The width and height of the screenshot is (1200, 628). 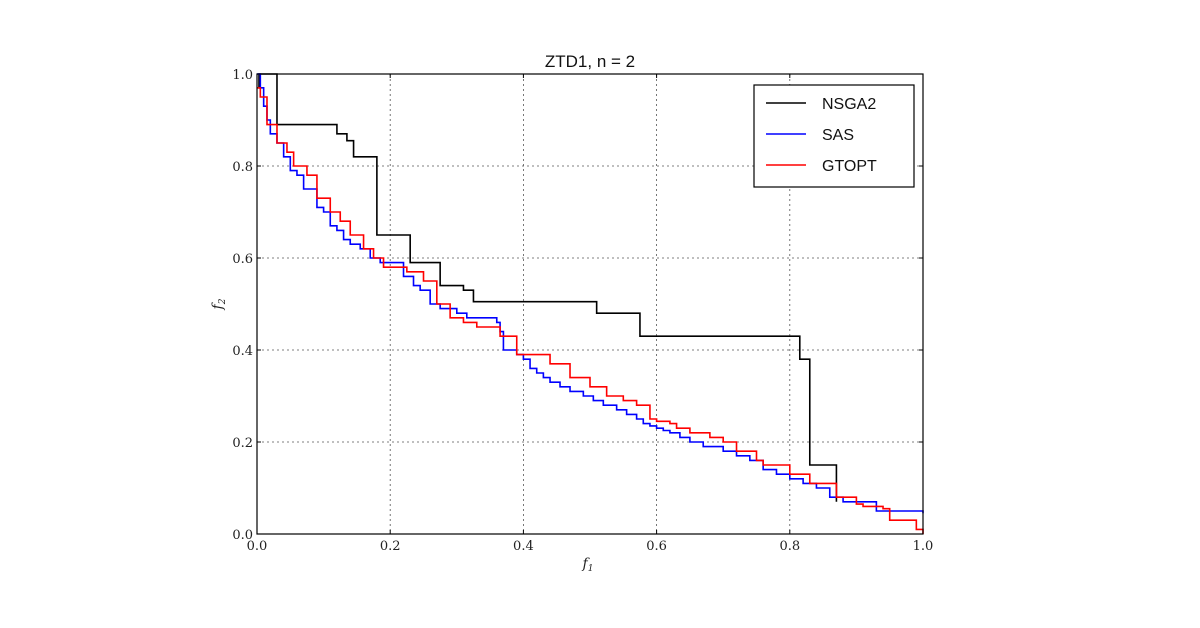 I want to click on legend: NSGA2 SAS GTOPT, so click(x=834, y=136).